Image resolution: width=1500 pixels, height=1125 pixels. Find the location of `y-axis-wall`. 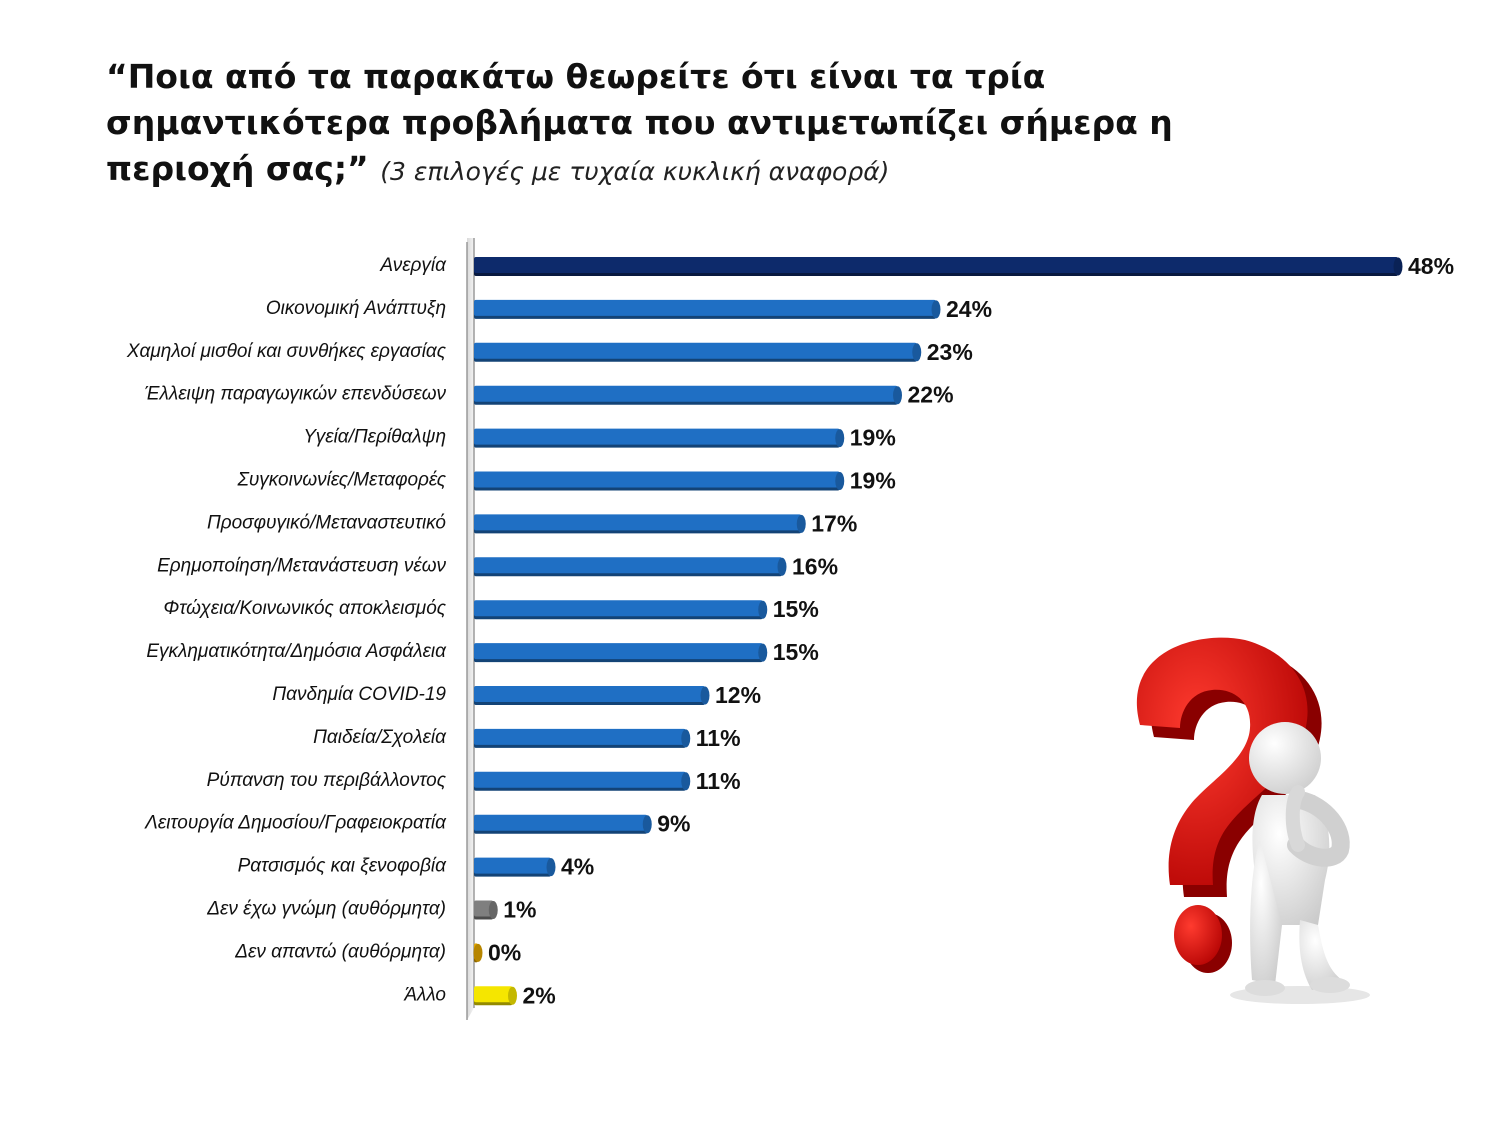

y-axis-wall is located at coordinates (470, 629).